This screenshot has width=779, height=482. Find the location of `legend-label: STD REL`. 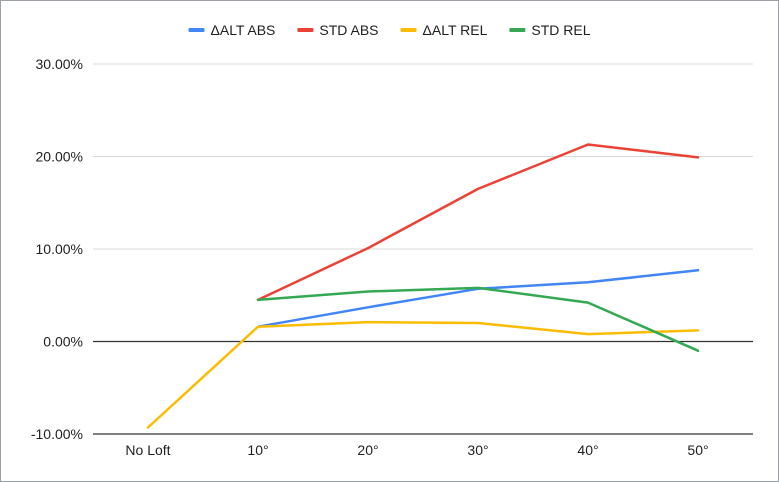

legend-label: STD REL is located at coordinates (560, 30).